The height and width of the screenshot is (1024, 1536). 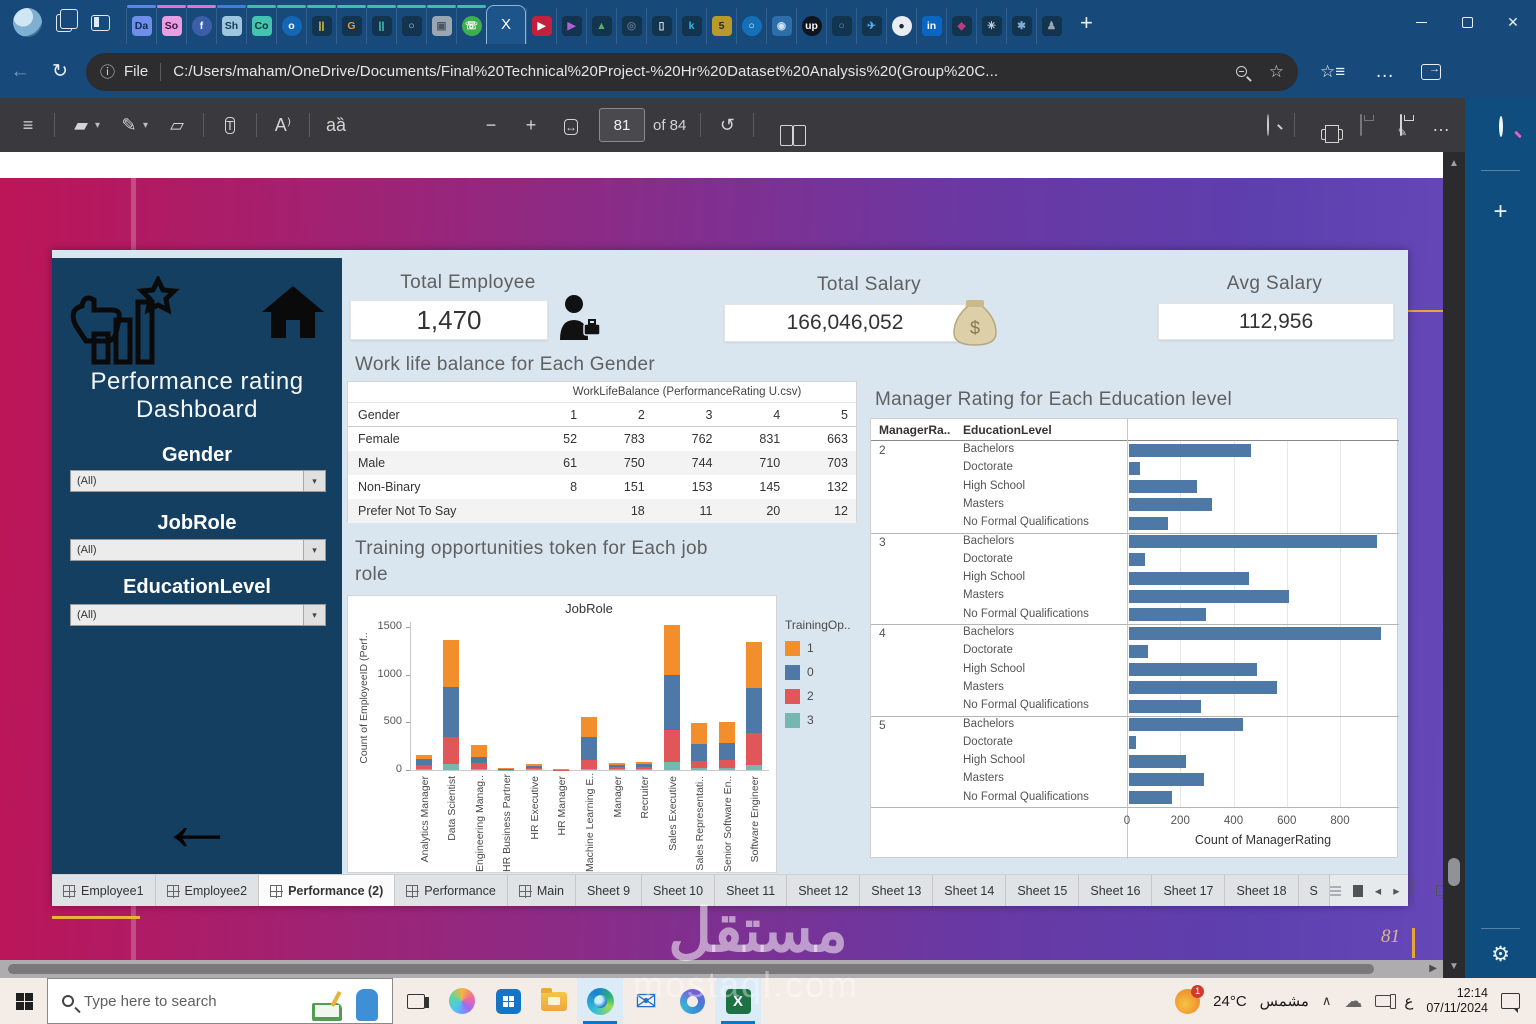 What do you see at coordinates (141, 24) in the screenshot?
I see `browser-tab: Da` at bounding box center [141, 24].